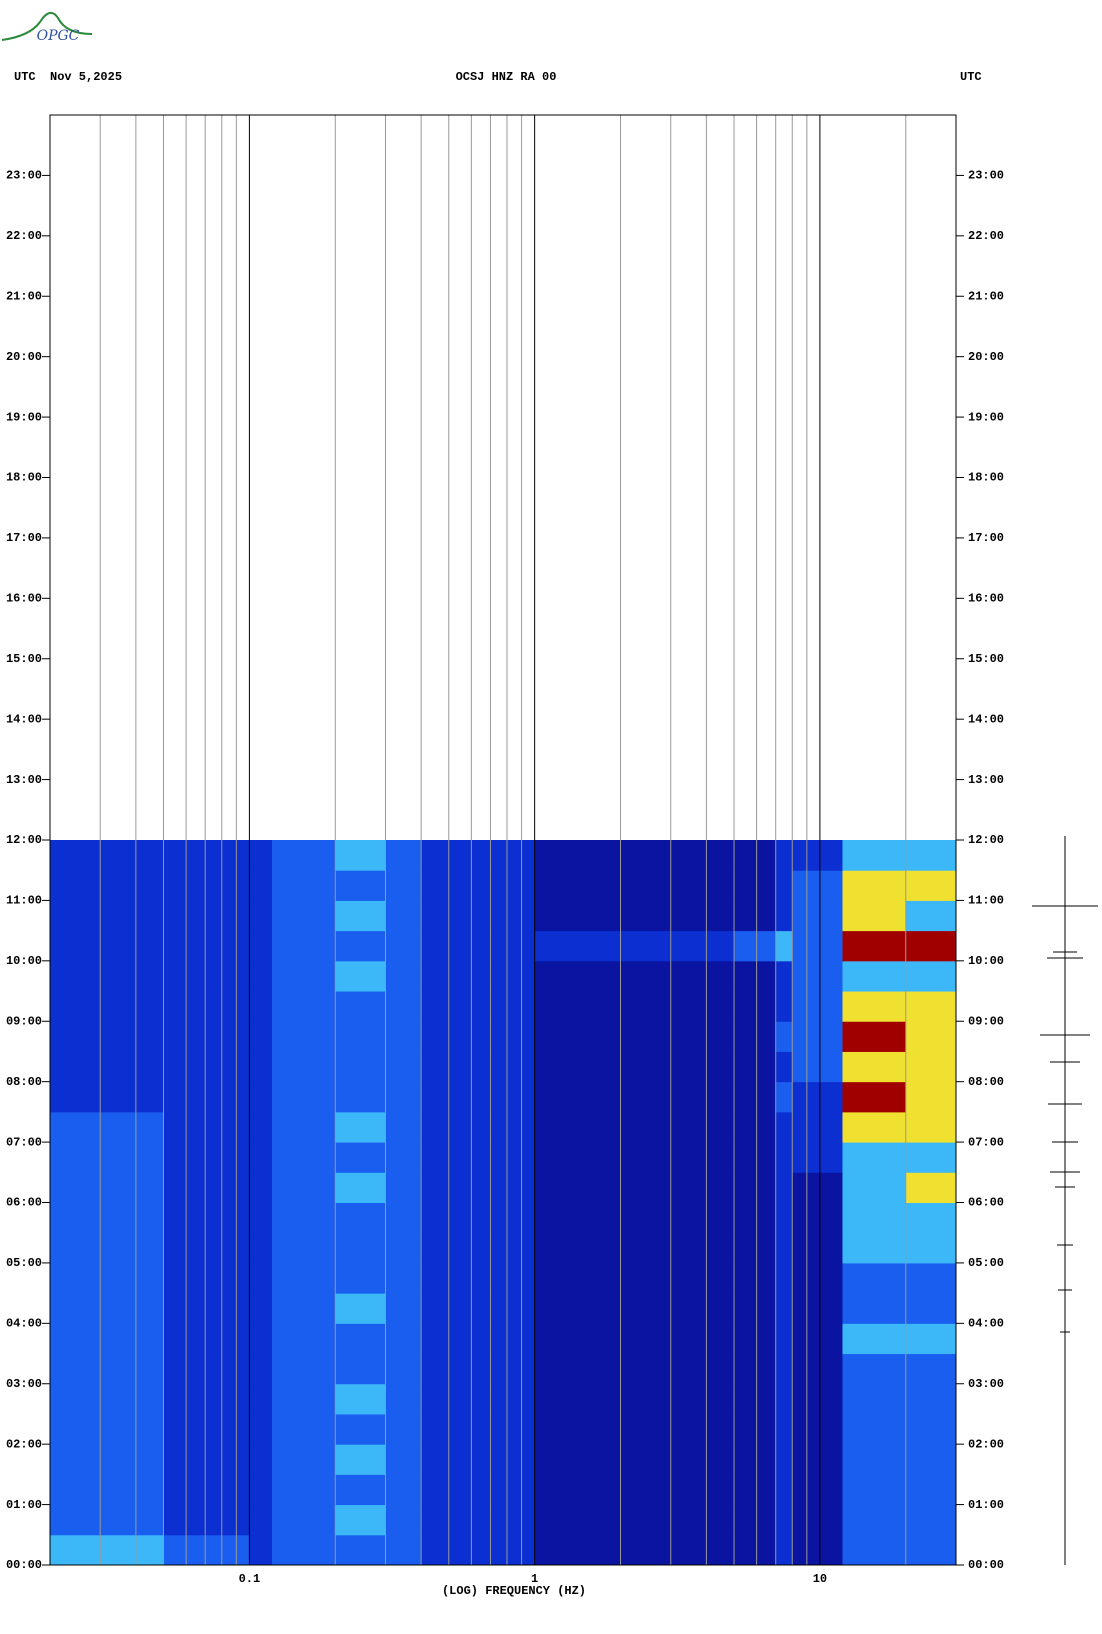 The image size is (1102, 1634). What do you see at coordinates (24, 780) in the screenshot?
I see `y-tick-label: 13:00` at bounding box center [24, 780].